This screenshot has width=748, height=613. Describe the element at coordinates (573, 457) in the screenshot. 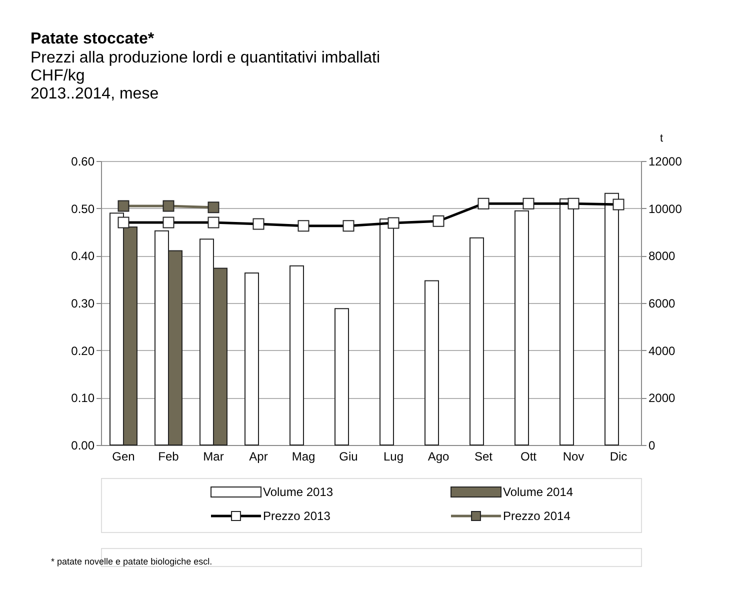

I see `x-tick-label: Nov` at that location.